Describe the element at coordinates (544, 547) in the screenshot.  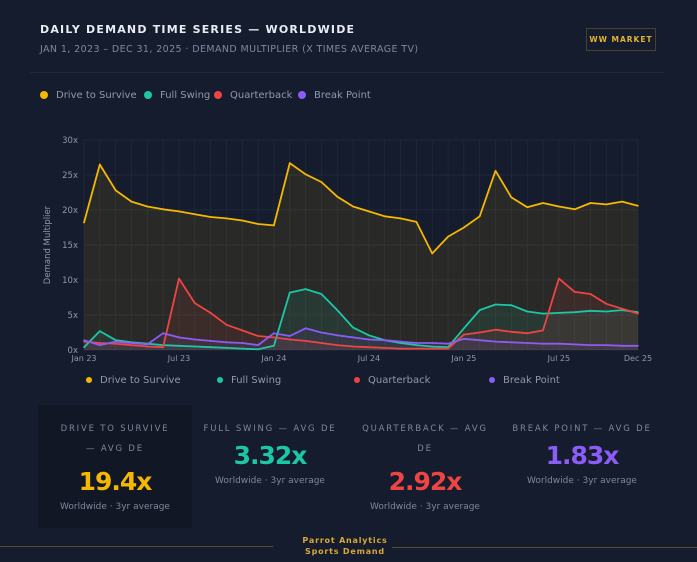
I see `footer-rule-right` at that location.